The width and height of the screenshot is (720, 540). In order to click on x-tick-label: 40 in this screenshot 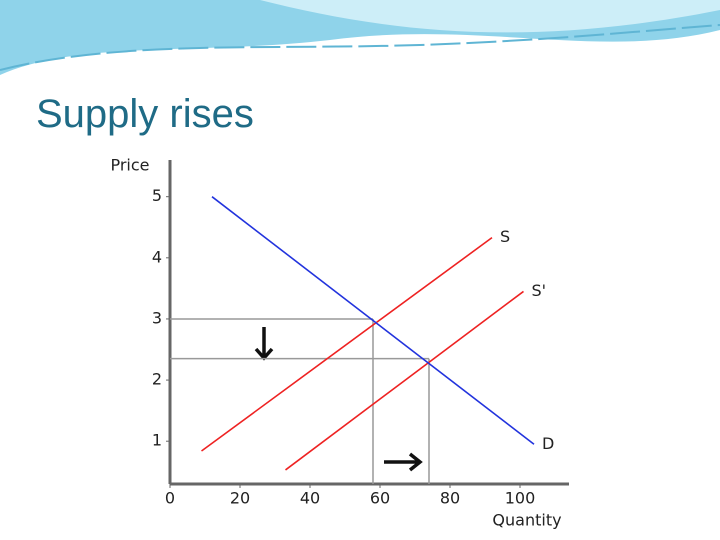, I will do `click(310, 498)`.